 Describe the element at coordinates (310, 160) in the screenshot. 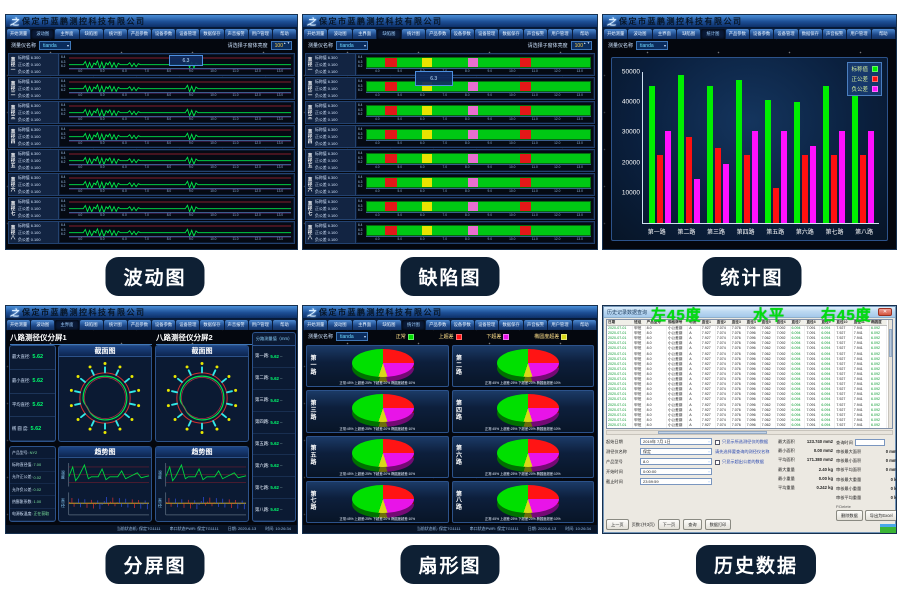

I see `channel-name: 直径五` at that location.